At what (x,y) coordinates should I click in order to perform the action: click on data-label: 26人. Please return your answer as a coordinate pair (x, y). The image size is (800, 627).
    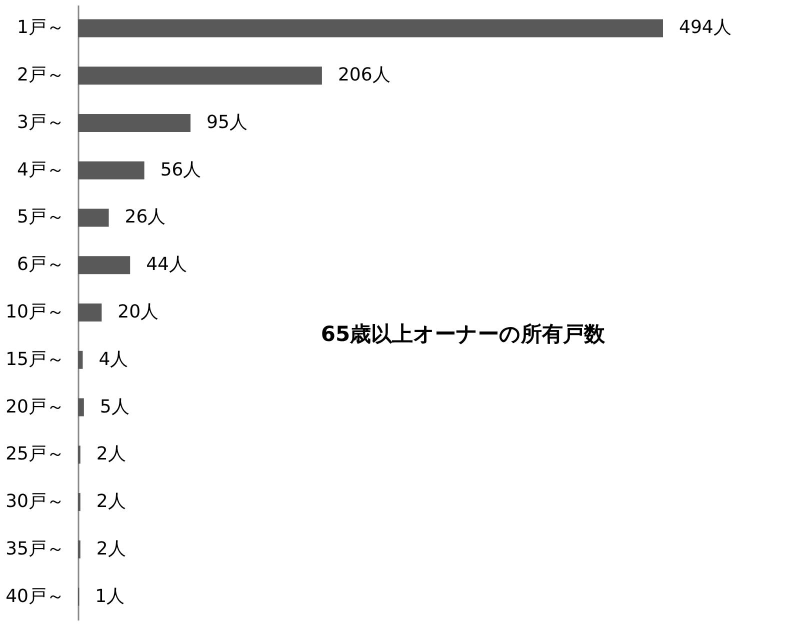
    Looking at the image, I should click on (145, 217).